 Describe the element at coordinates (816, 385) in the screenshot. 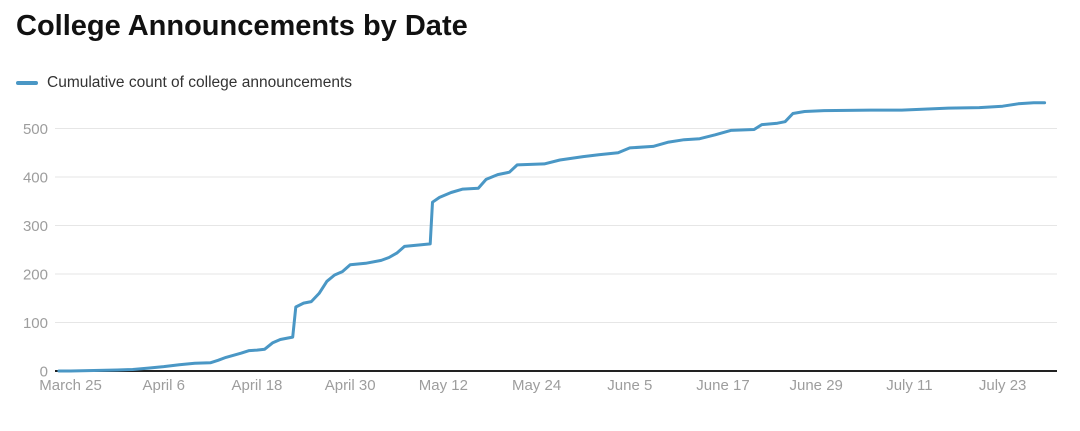

I see `x-tick-label: June 29` at that location.